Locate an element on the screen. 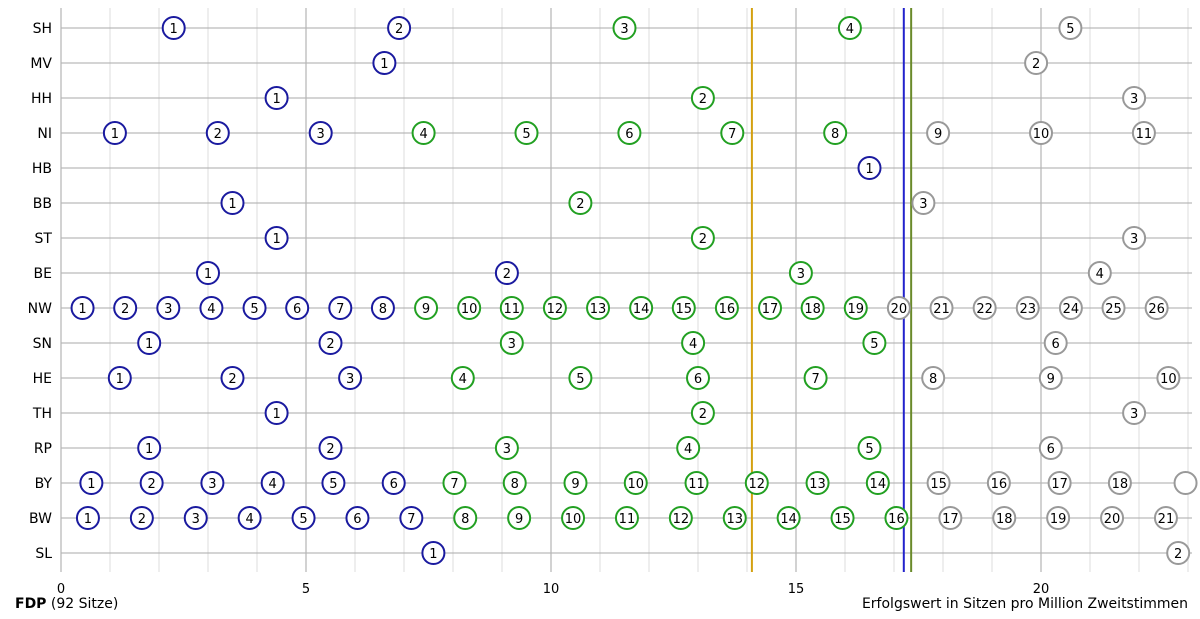 This screenshot has height=619, width=1200. state-label: MV is located at coordinates (41, 64).